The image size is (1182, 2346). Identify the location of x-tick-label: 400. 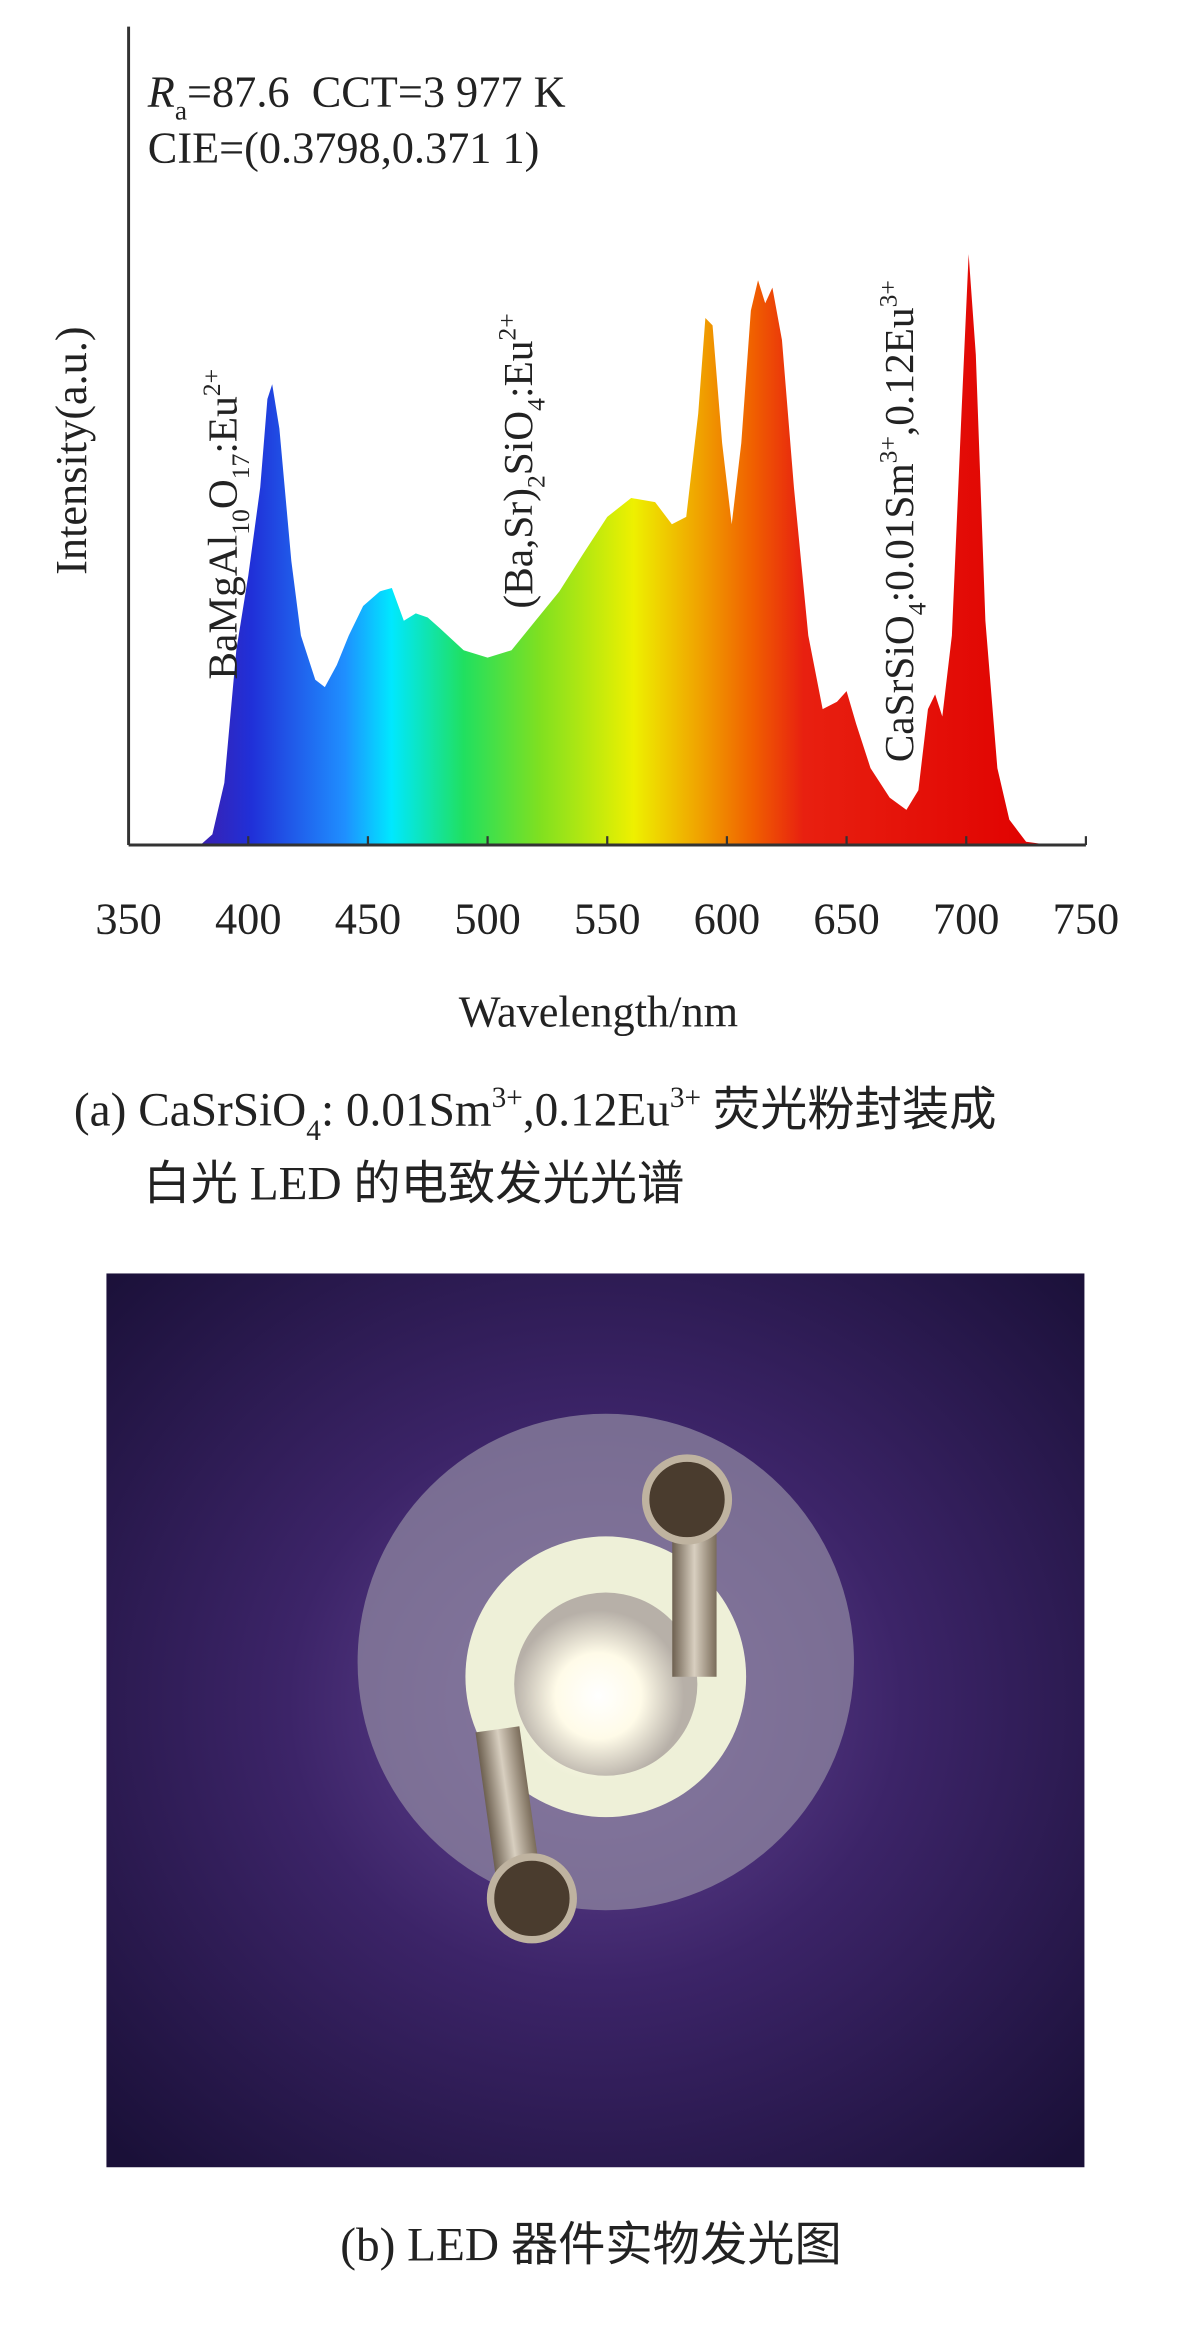
(248, 919).